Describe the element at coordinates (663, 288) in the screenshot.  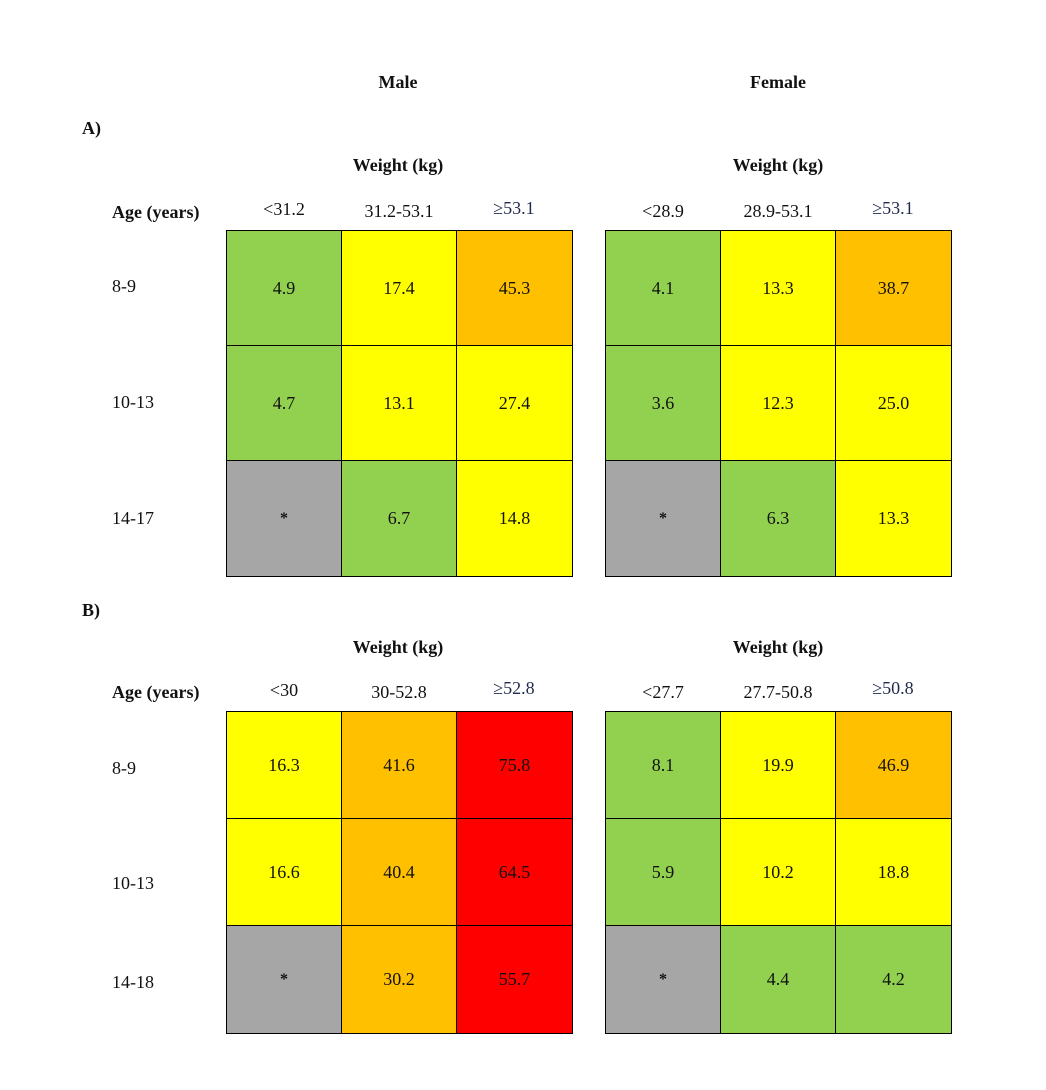
I see `heatmap-cell: 4.1` at that location.